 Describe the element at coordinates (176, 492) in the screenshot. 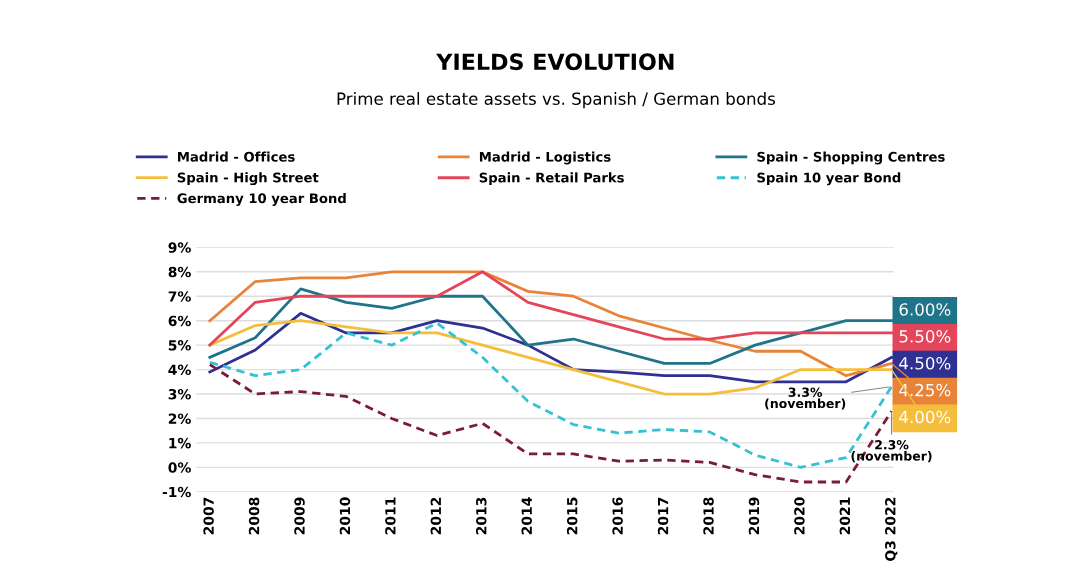

I see `y-tick-label: -1%` at that location.